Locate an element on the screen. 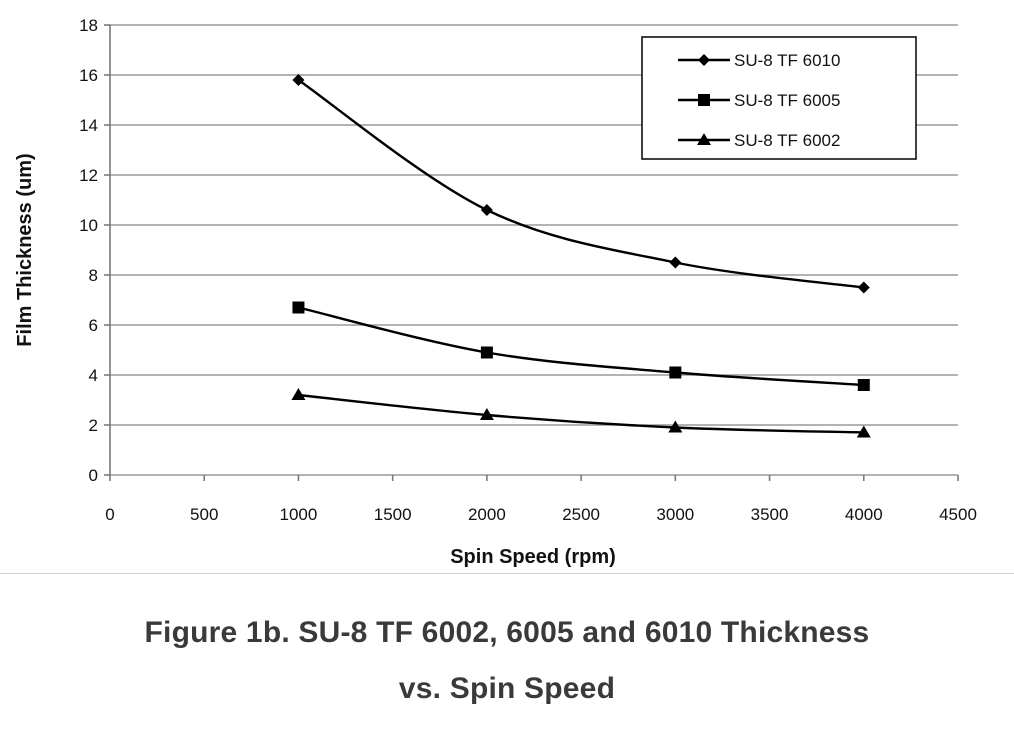  legend-box is located at coordinates (779, 98).